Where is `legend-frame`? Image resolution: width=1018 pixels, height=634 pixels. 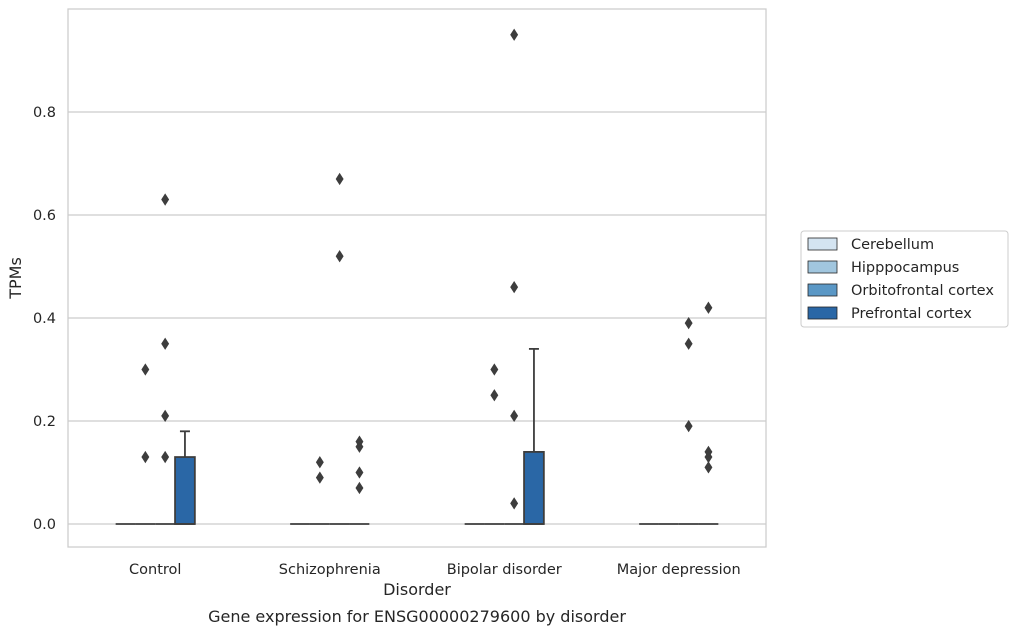
legend-frame is located at coordinates (904, 279).